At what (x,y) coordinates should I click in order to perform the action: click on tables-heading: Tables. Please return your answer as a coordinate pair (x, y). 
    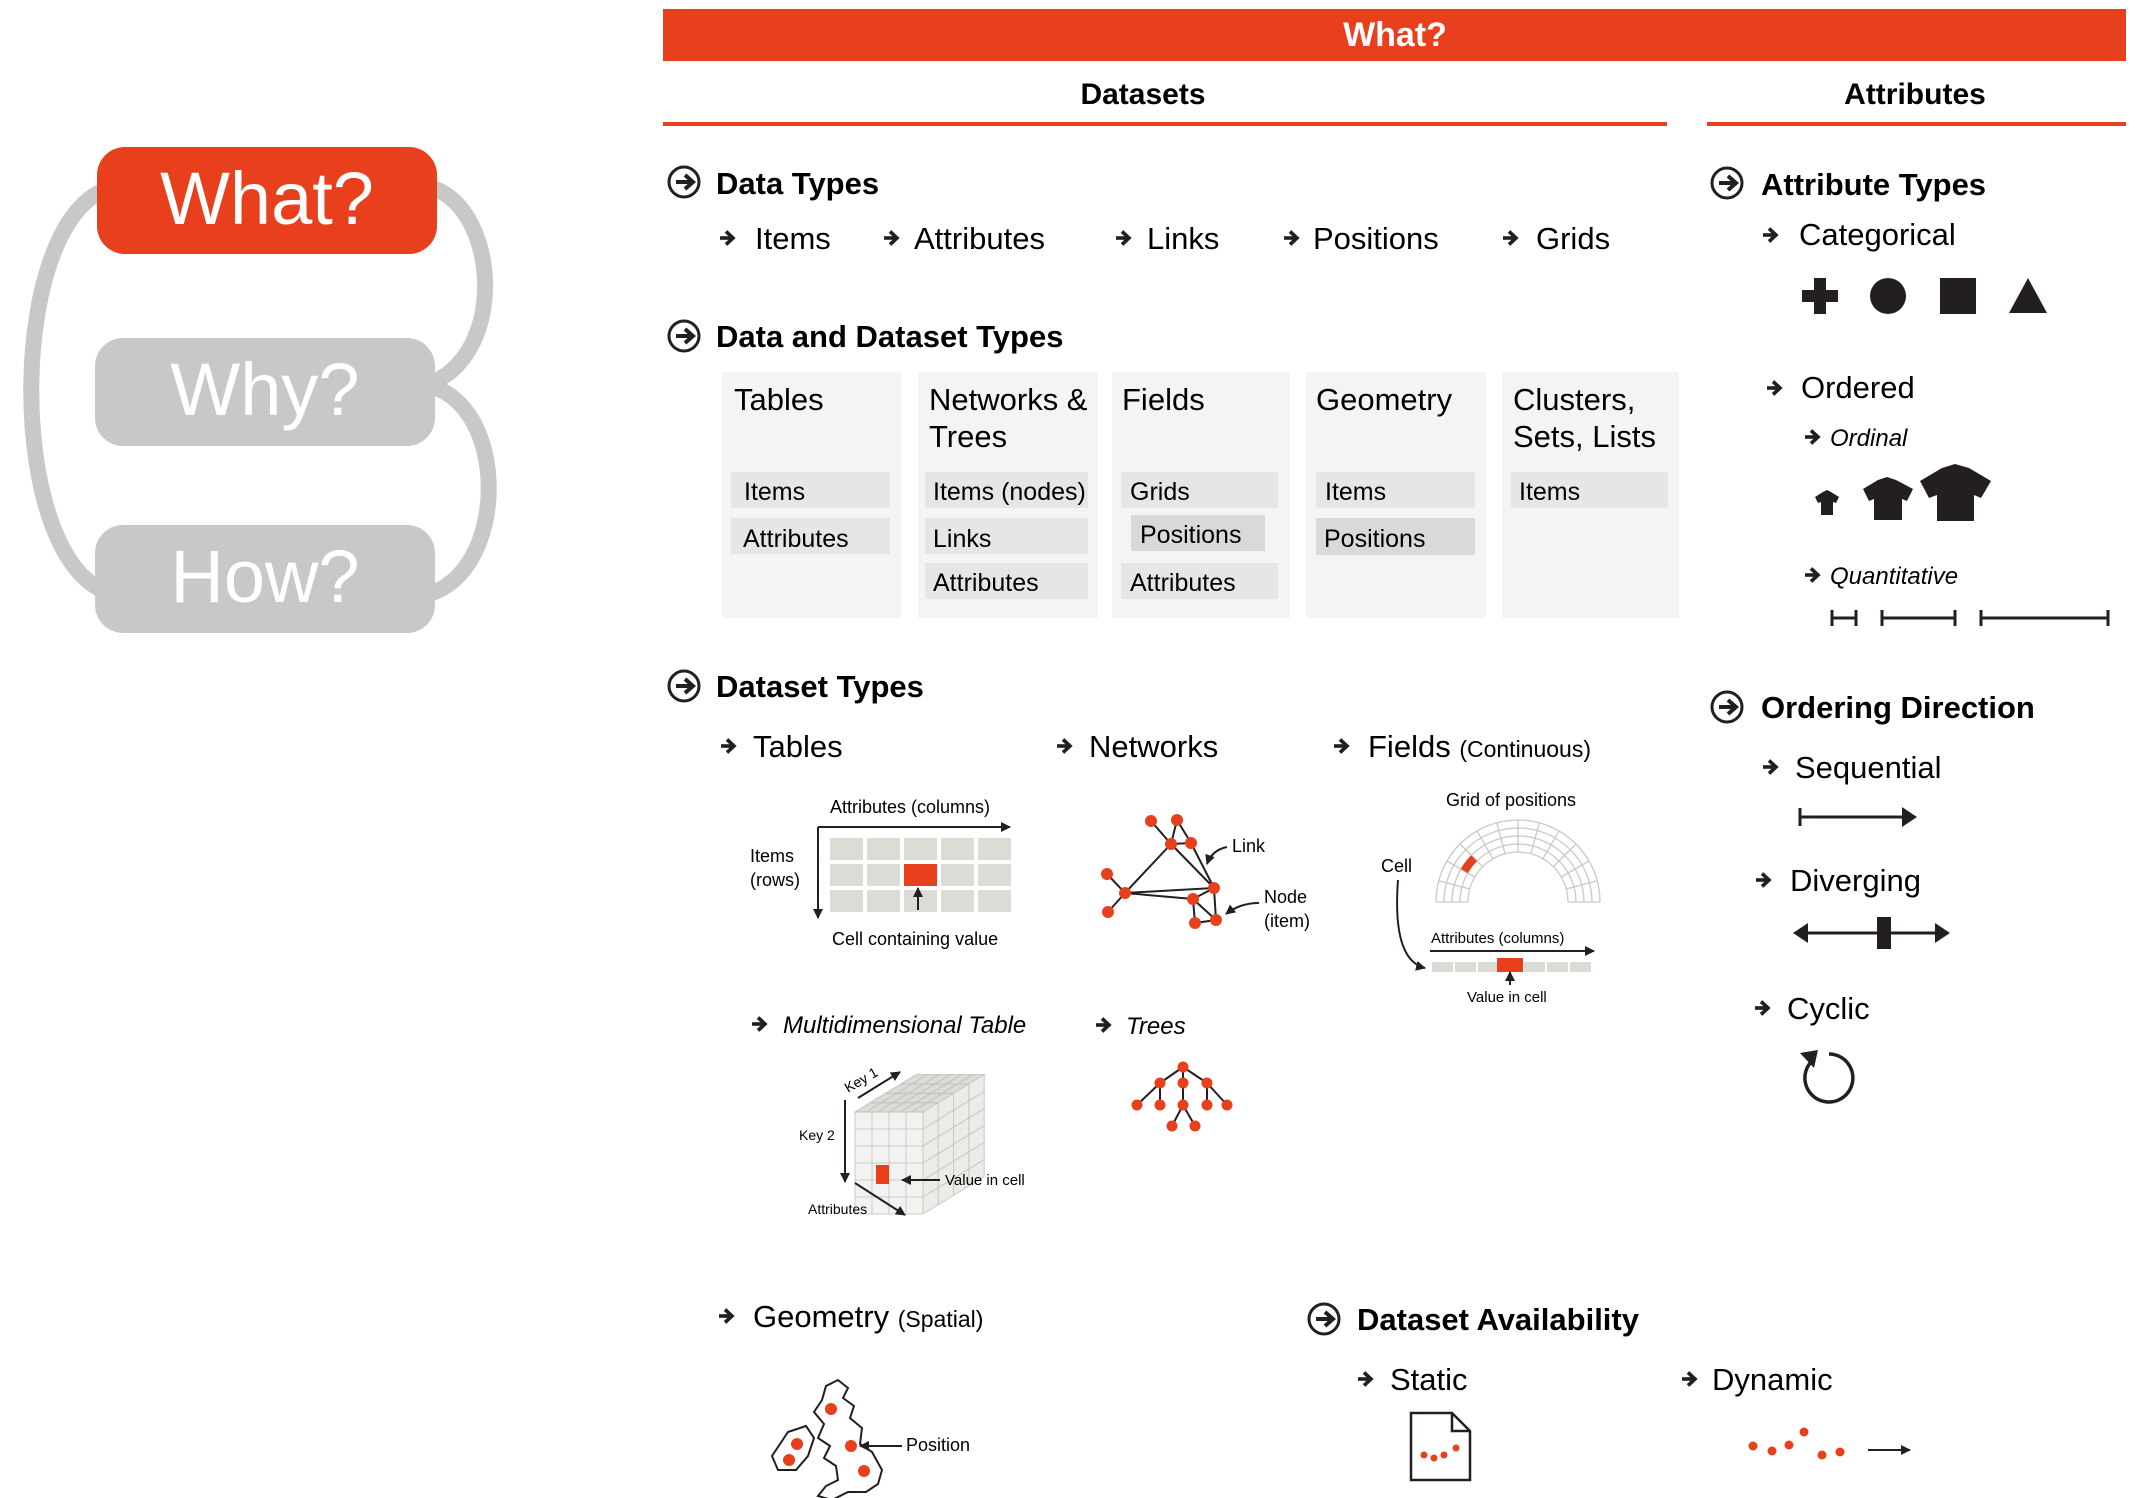
    Looking at the image, I should click on (798, 746).